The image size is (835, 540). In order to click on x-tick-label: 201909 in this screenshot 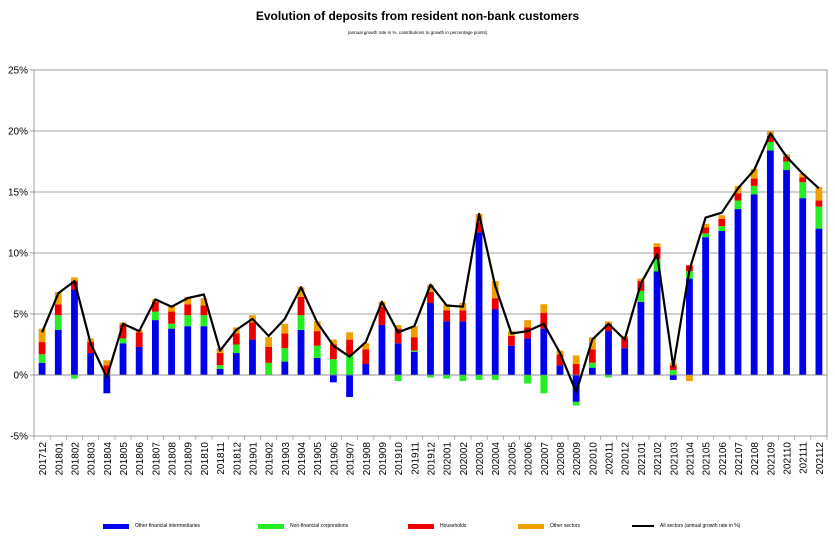, I will do `click(383, 459)`.